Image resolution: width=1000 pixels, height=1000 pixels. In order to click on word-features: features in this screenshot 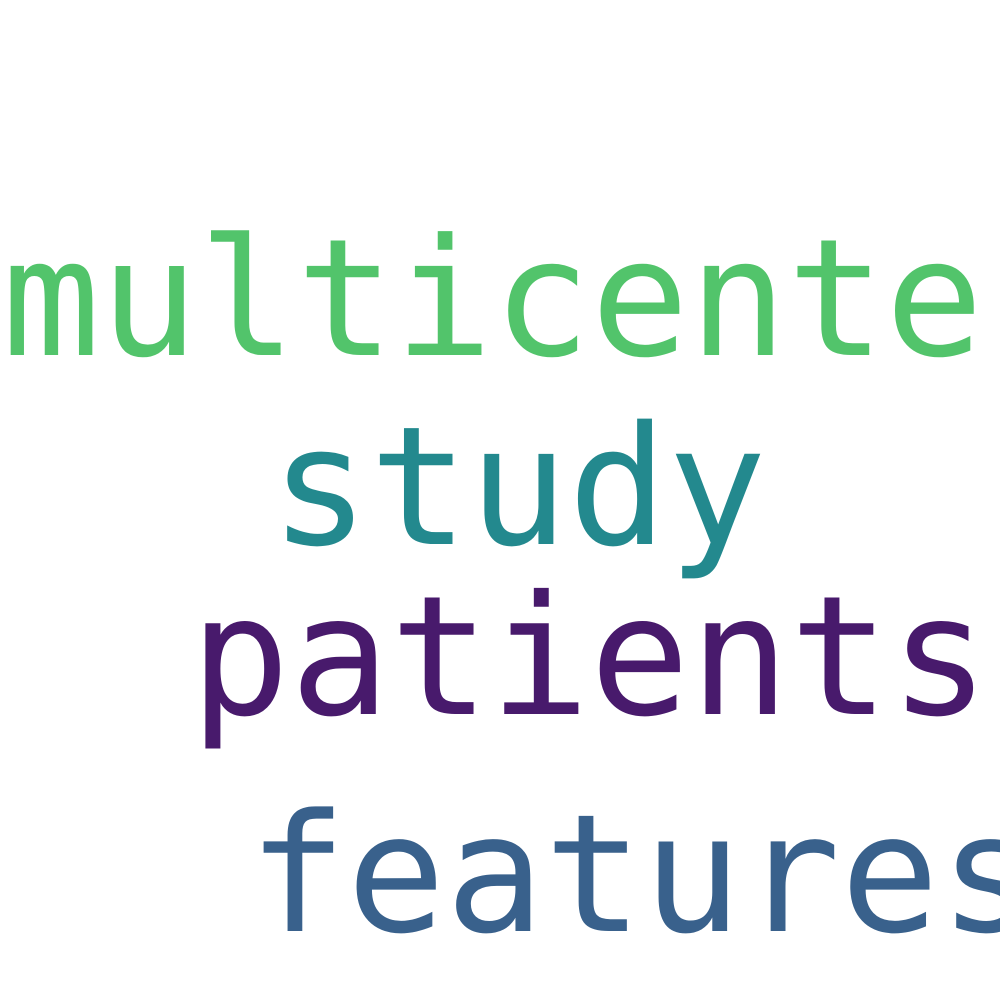, I will do `click(624, 874)`.